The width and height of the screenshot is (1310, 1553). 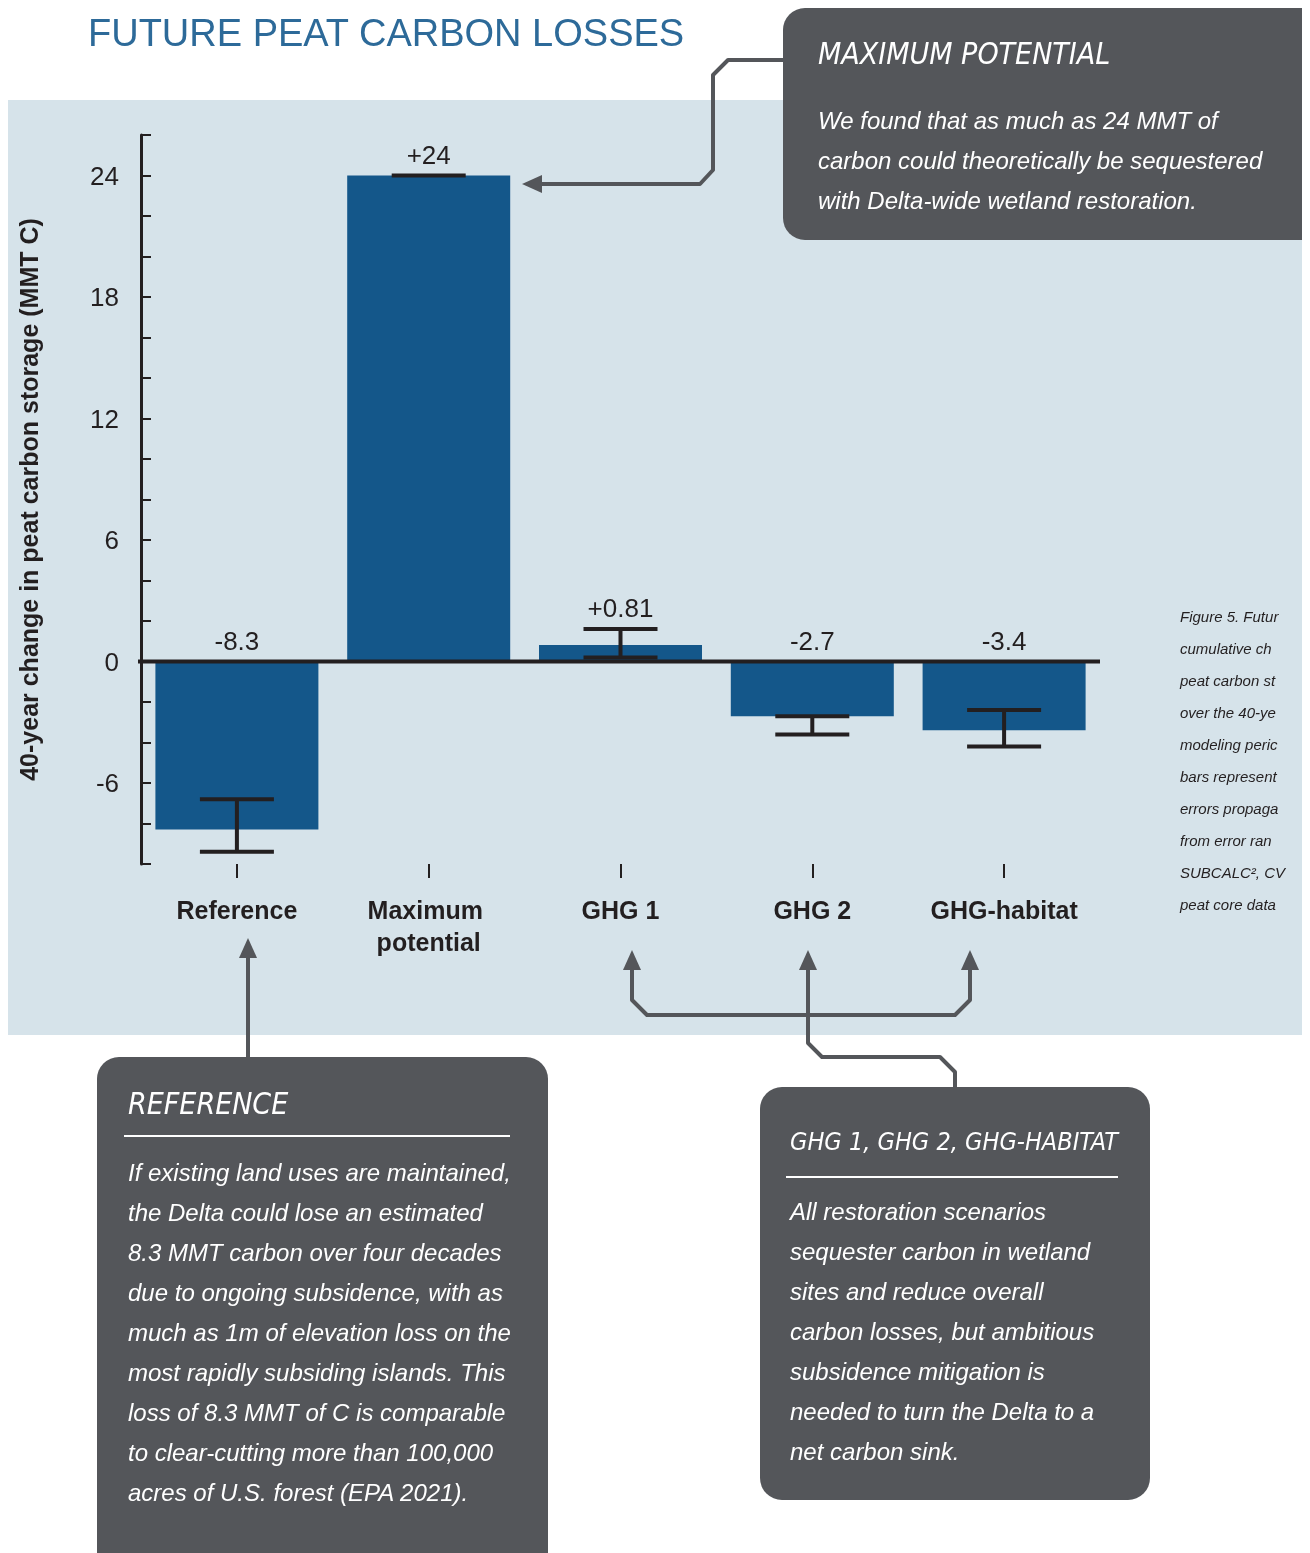 What do you see at coordinates (237, 640) in the screenshot?
I see `data-label: -8.3` at bounding box center [237, 640].